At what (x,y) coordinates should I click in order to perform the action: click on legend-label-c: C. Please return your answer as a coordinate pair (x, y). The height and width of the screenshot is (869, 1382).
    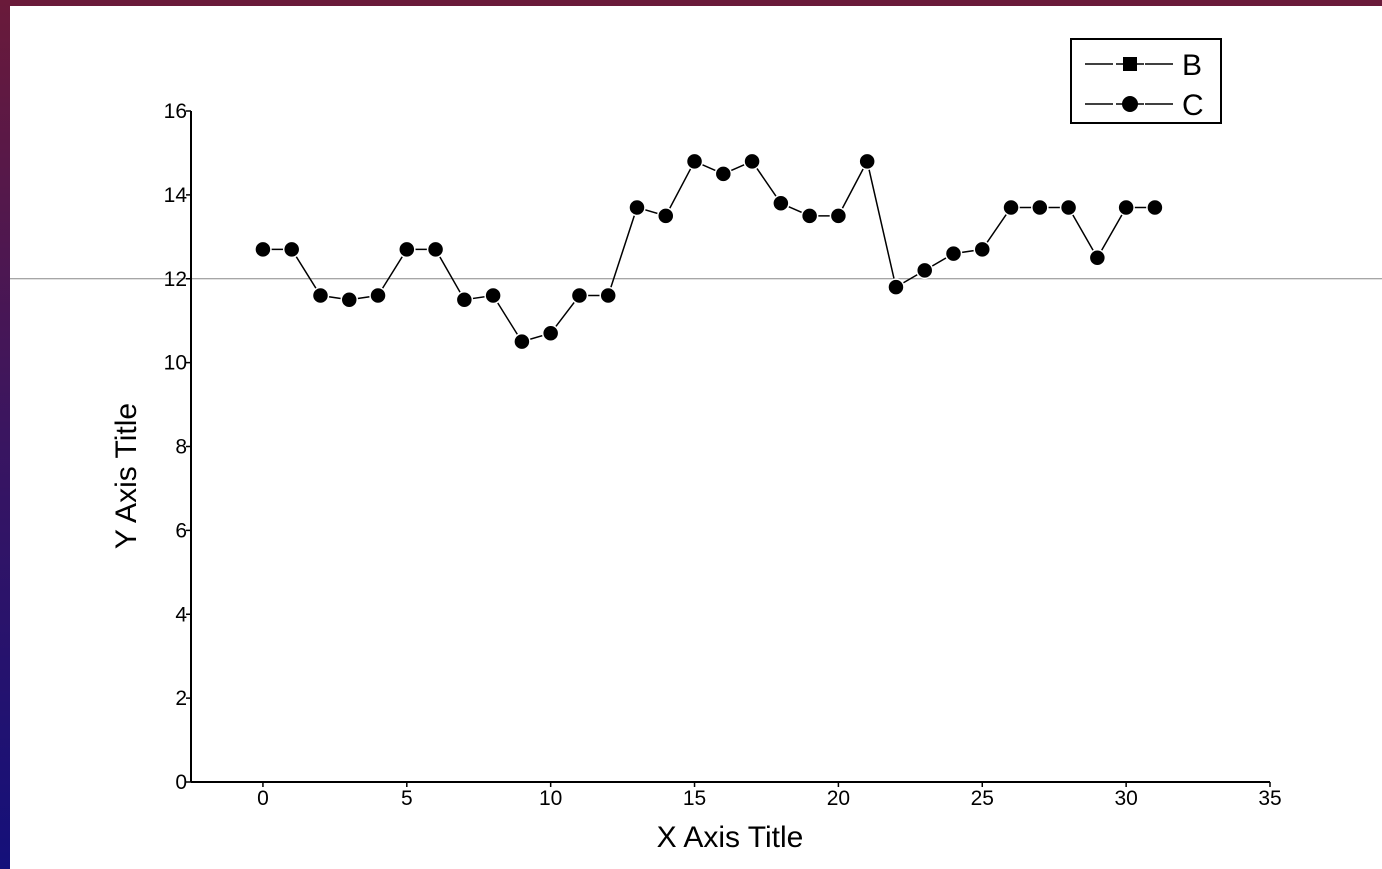
    Looking at the image, I should click on (1193, 105).